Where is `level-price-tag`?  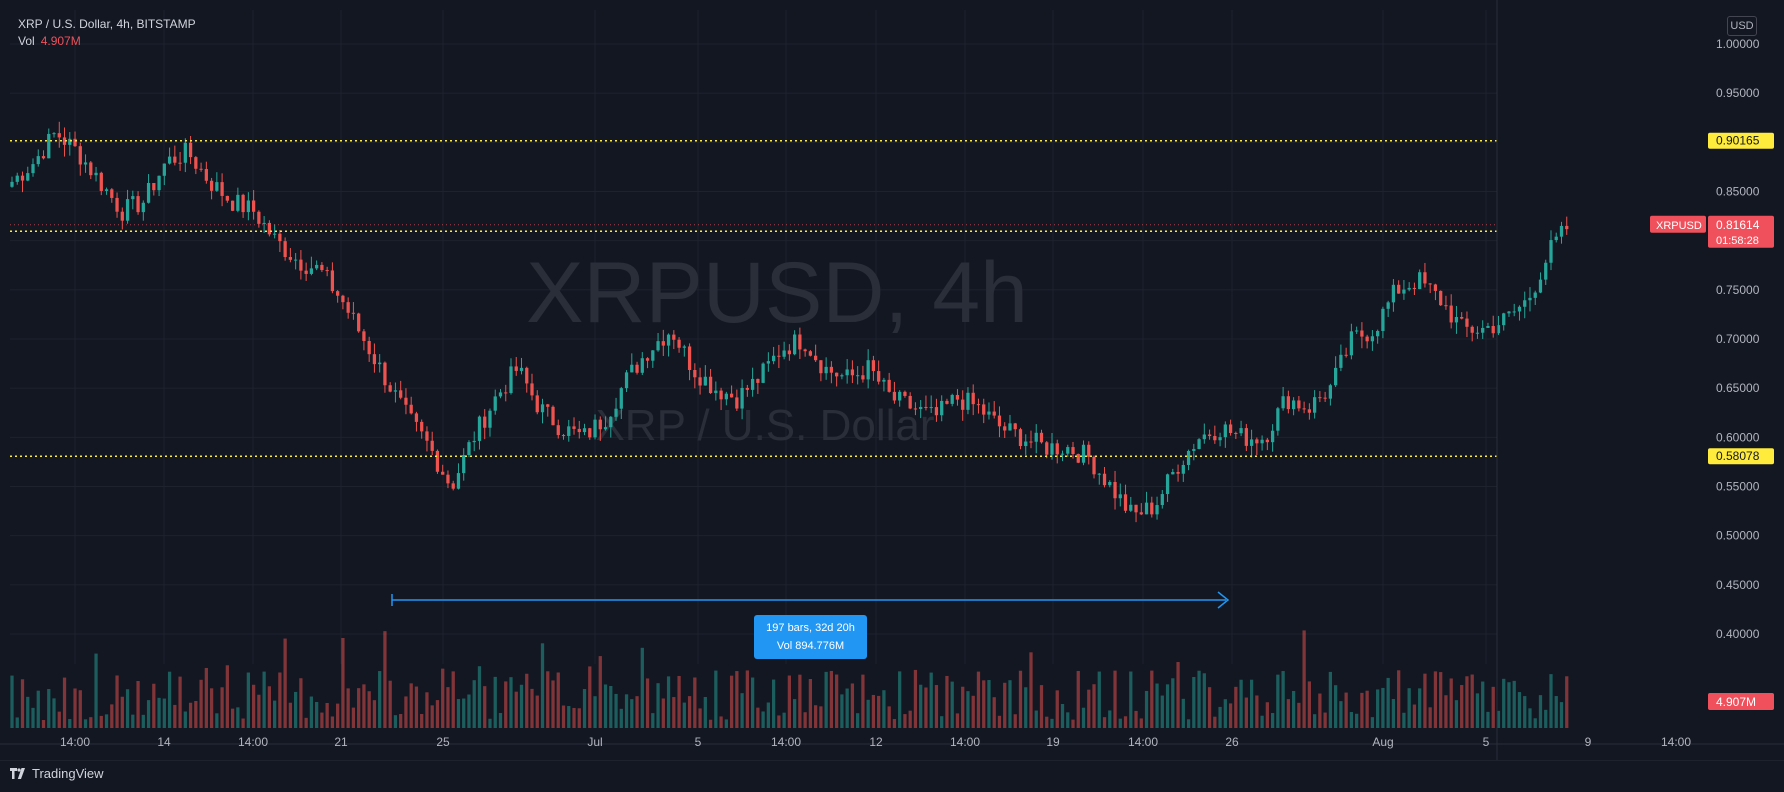
level-price-tag is located at coordinates (1741, 140).